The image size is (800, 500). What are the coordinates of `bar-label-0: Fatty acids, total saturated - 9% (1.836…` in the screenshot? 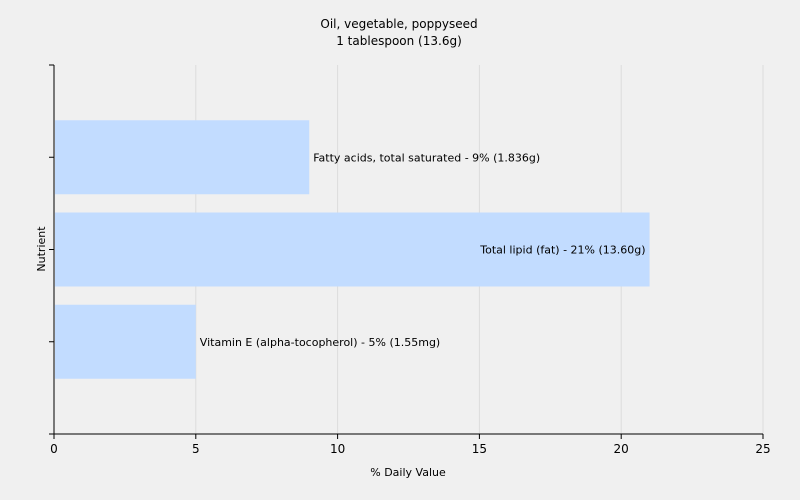 It's located at (426, 157).